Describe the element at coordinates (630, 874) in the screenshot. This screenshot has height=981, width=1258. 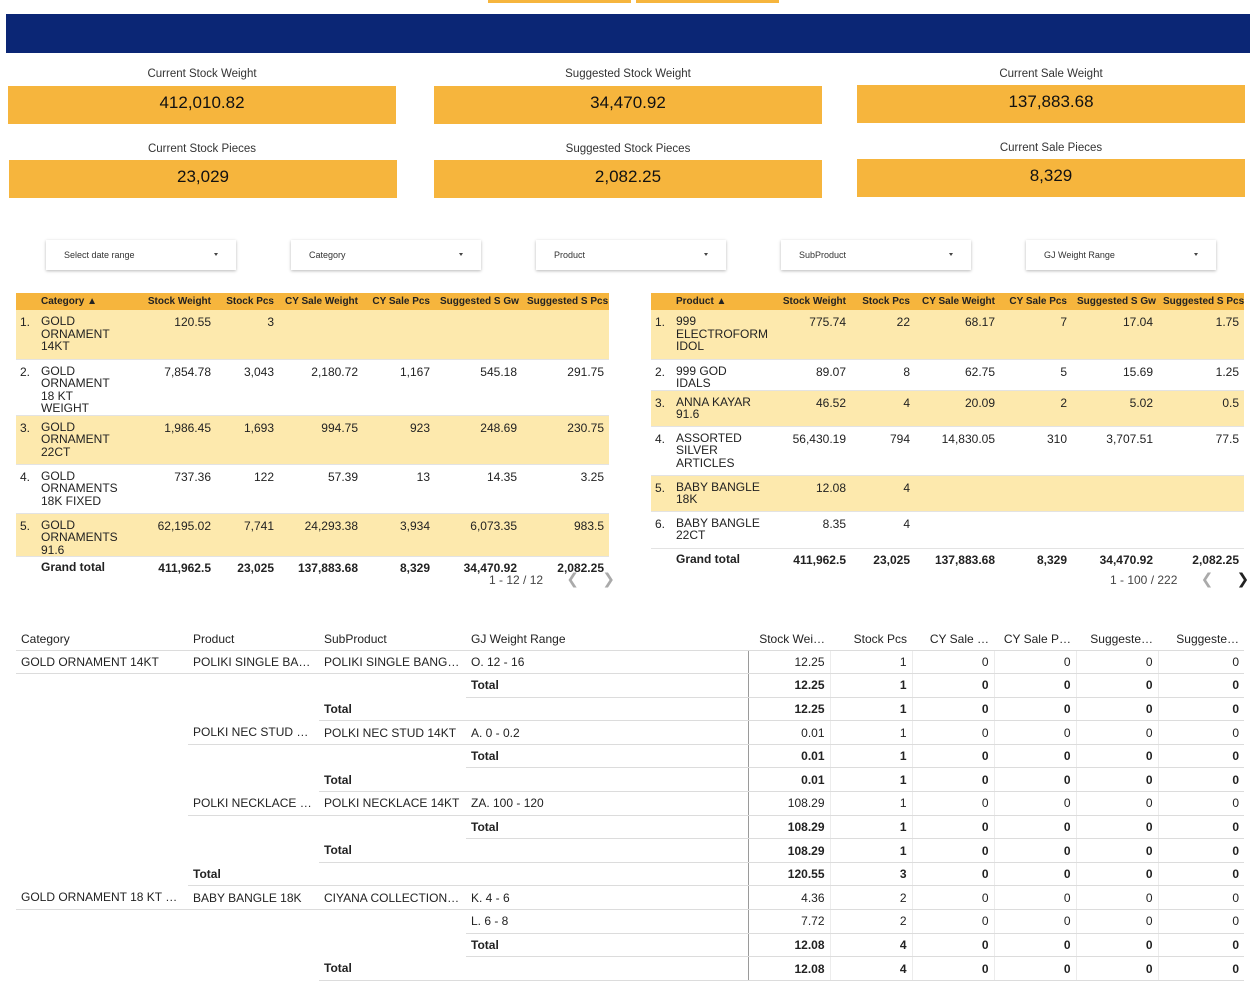
I see `pivot-row: Total 120.55 3 0 0 0 0` at that location.